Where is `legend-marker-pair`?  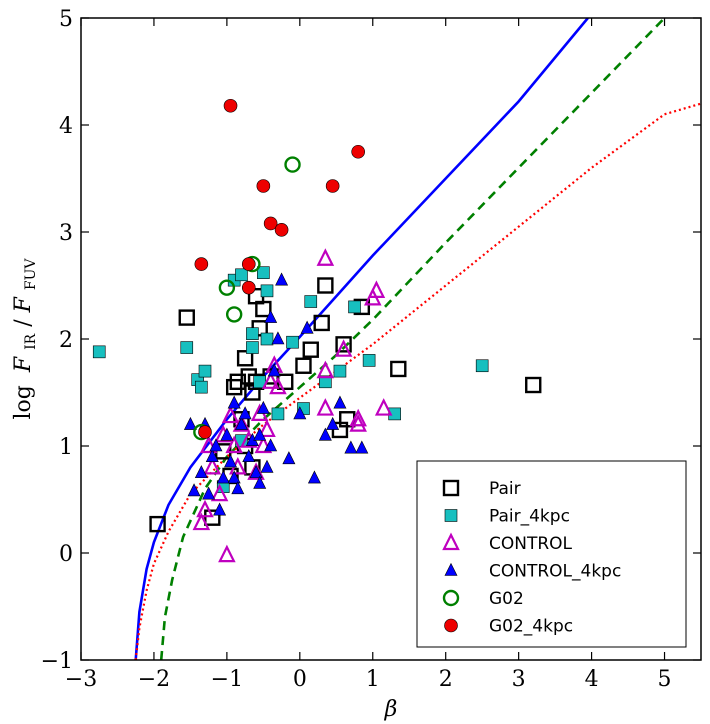
legend-marker-pair is located at coordinates (451, 488).